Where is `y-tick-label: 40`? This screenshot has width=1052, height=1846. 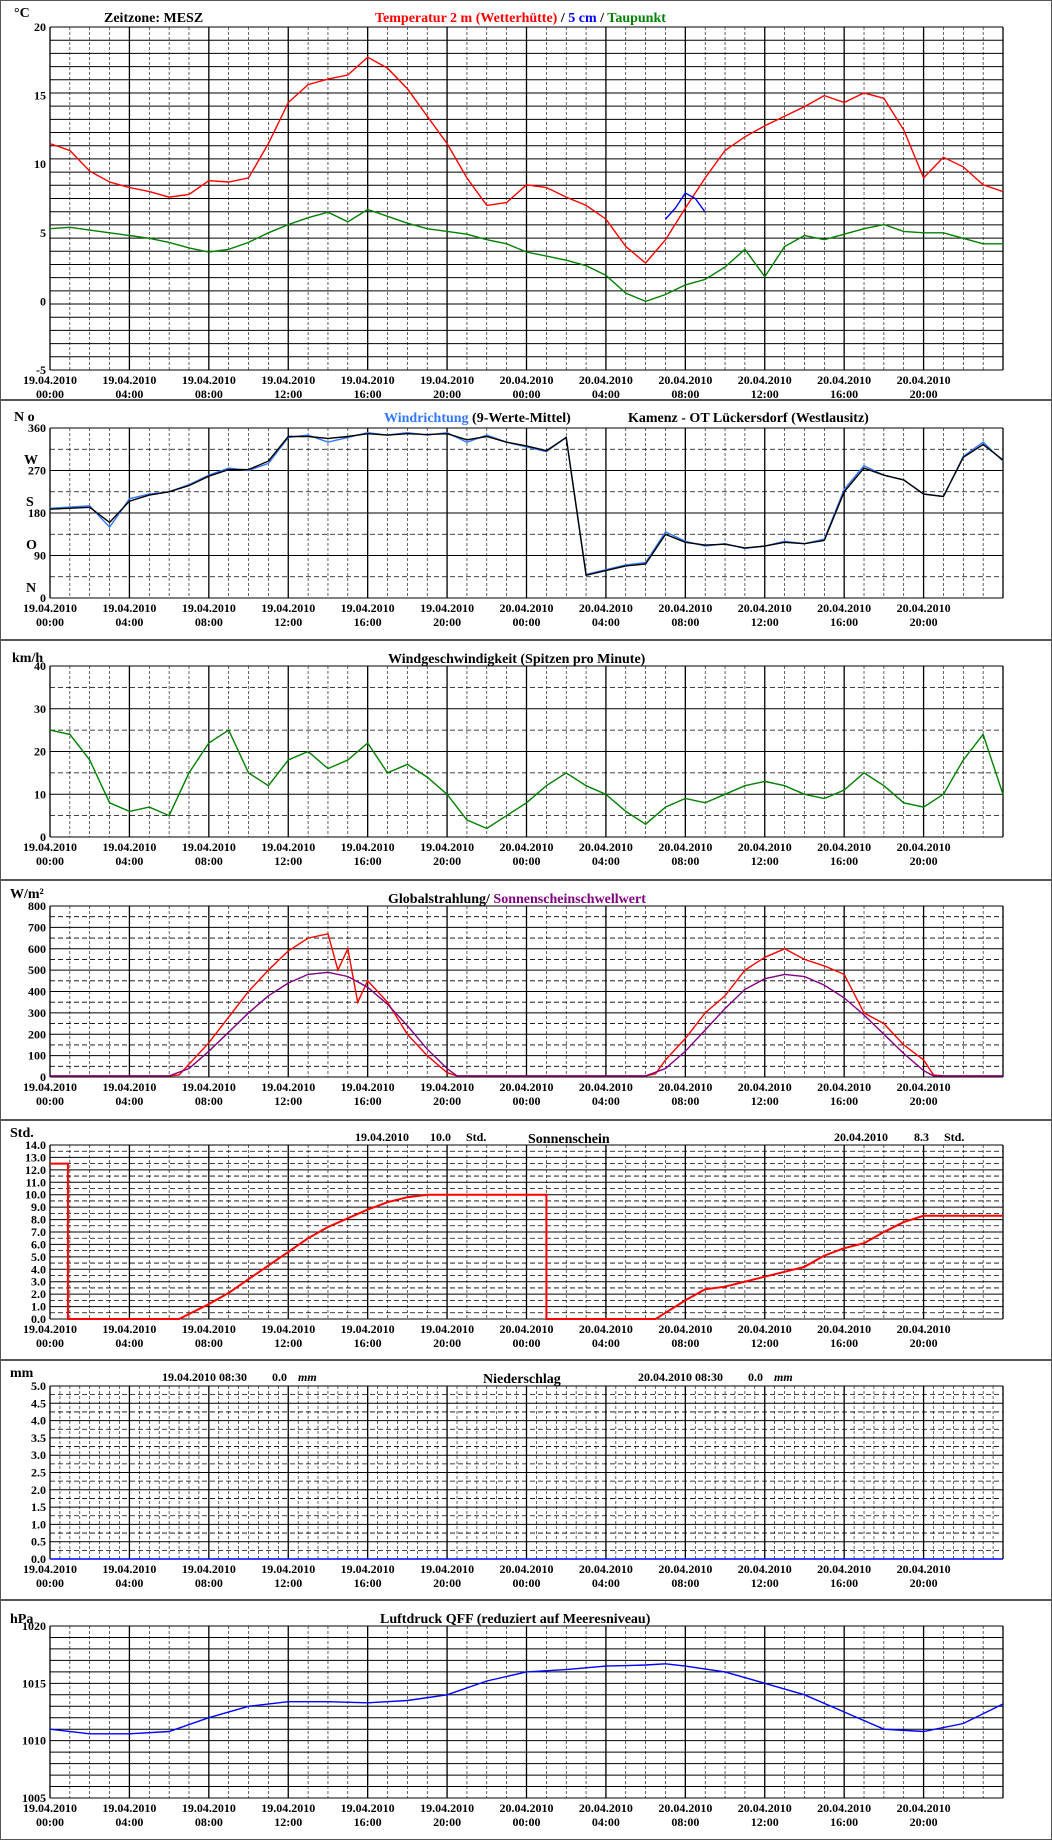 y-tick-label: 40 is located at coordinates (40, 666).